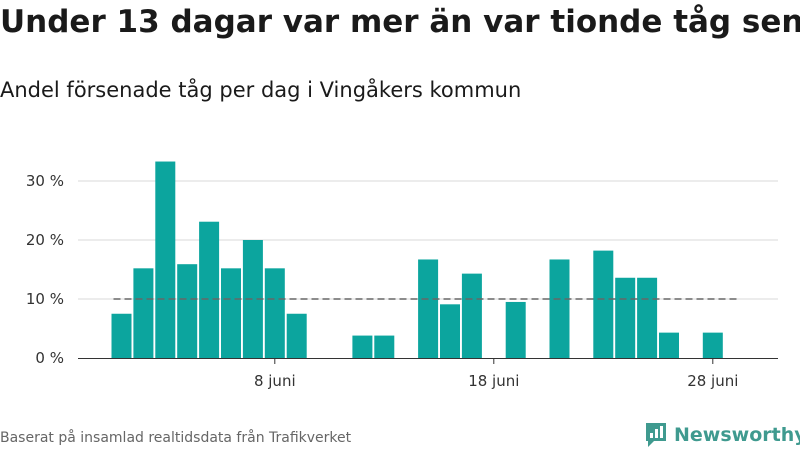 Image resolution: width=800 pixels, height=450 pixels. I want to click on x-tick-label: 28 juni, so click(712, 381).